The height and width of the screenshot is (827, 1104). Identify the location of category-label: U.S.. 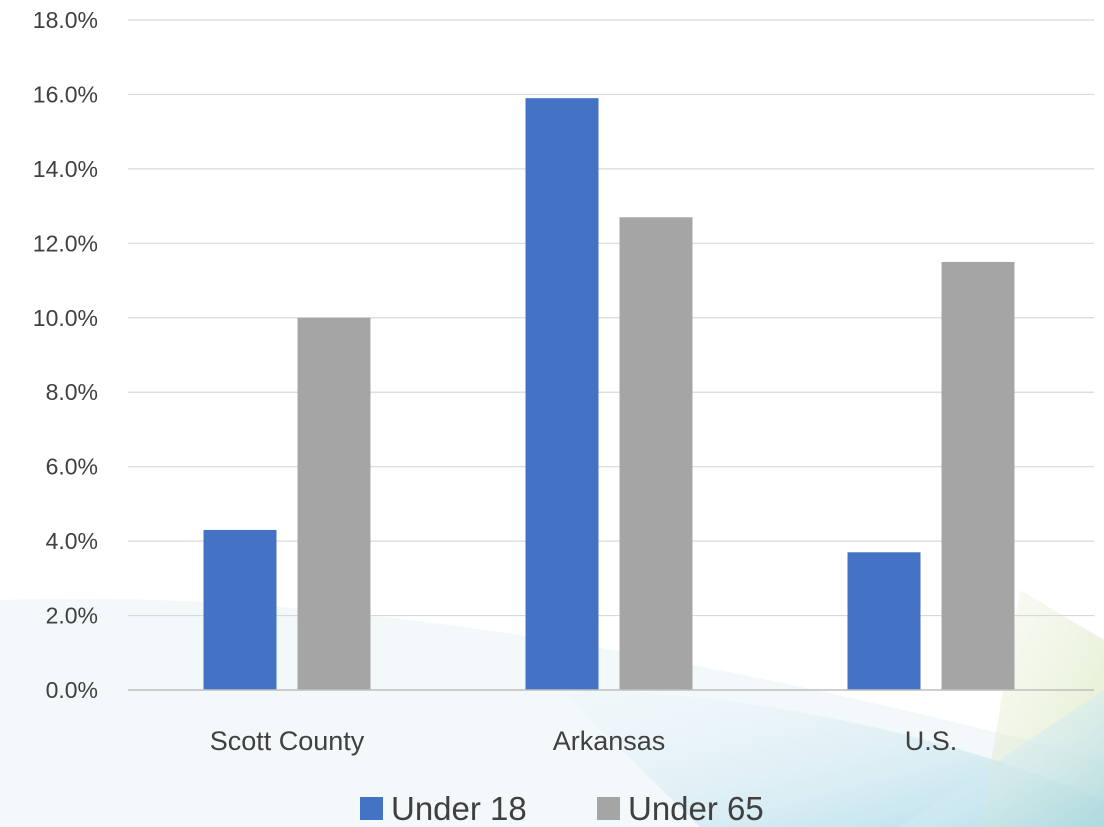
(931, 741).